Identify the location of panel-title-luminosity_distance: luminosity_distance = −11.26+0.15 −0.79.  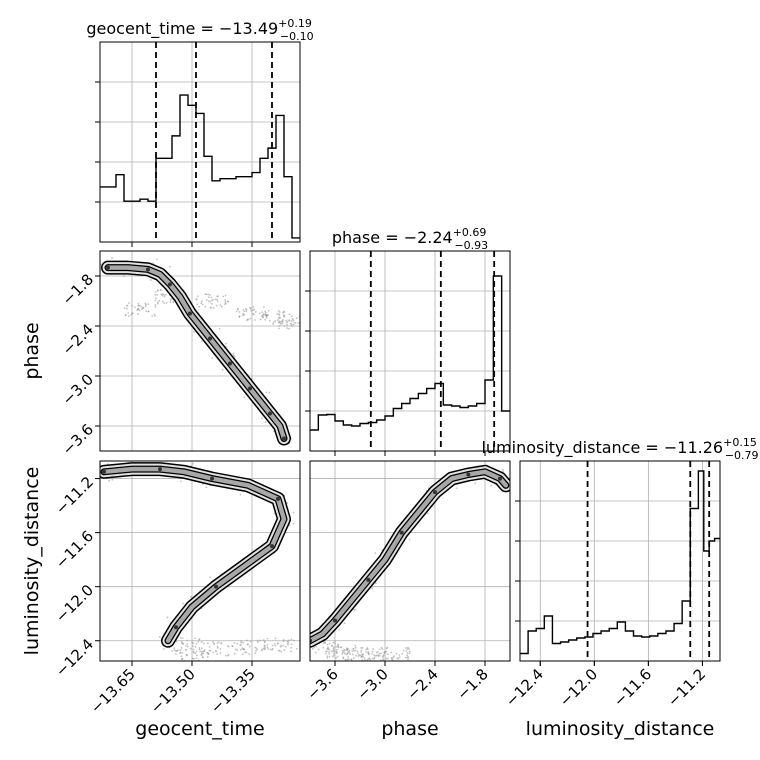
(619, 449).